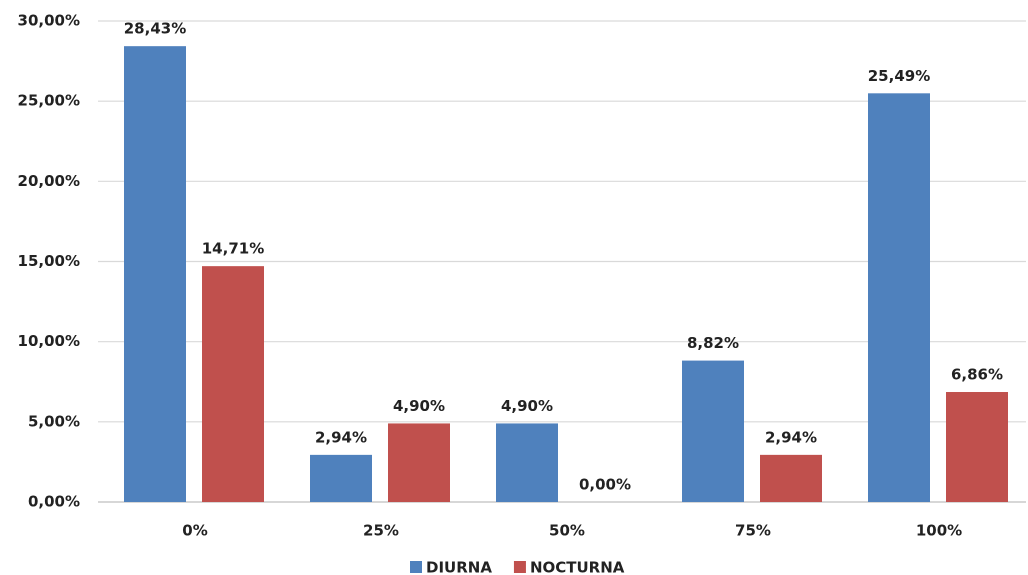 This screenshot has width=1028, height=575. Describe the element at coordinates (753, 531) in the screenshot. I see `x-tick-label: 75%` at that location.